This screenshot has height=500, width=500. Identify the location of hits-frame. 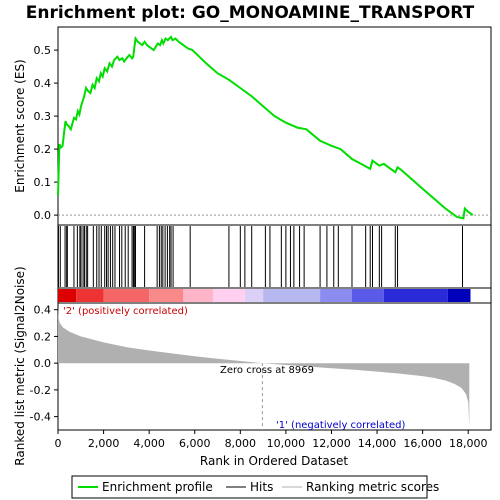
(274, 256).